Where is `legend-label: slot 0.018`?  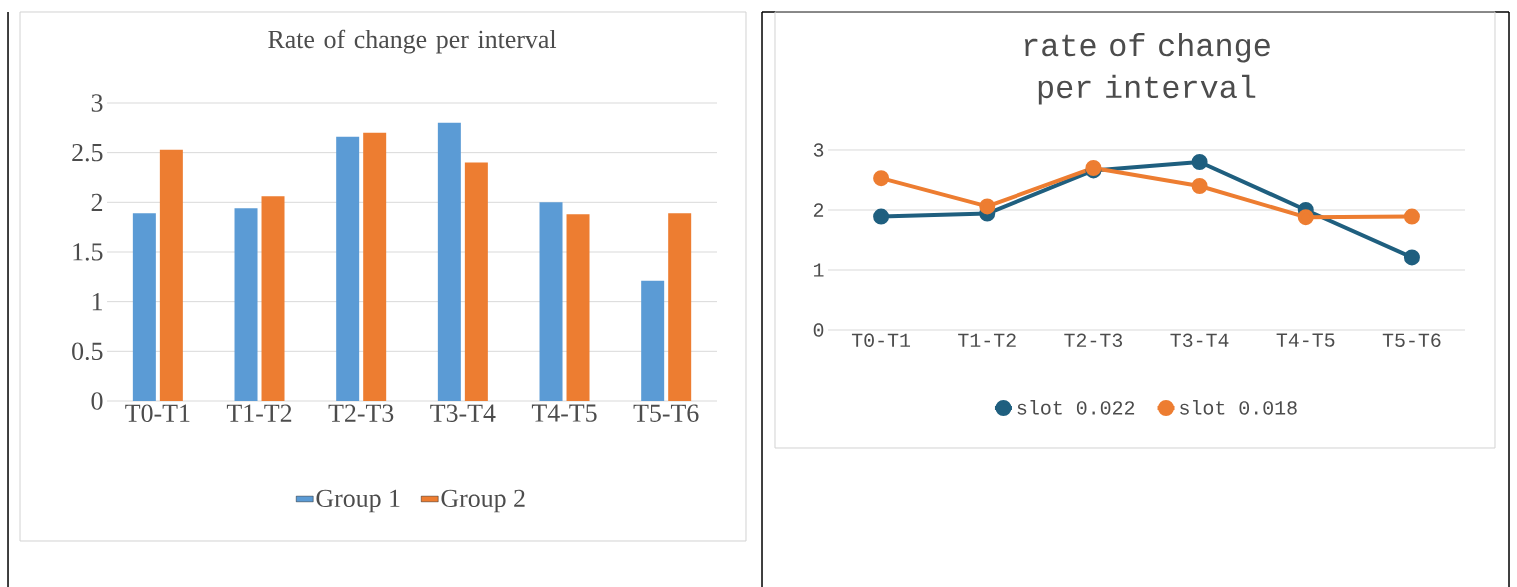
legend-label: slot 0.018 is located at coordinates (1238, 407).